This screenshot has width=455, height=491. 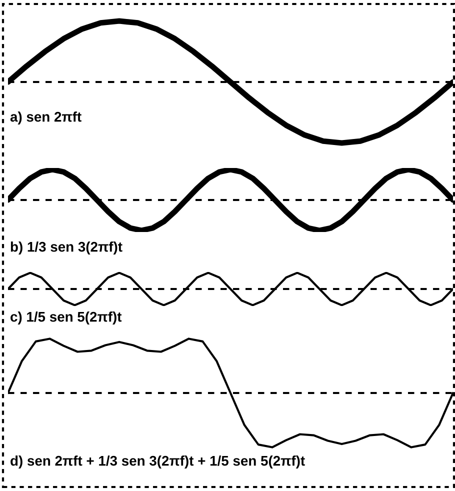 I want to click on annotation: a) sen 2πft, so click(x=46, y=118).